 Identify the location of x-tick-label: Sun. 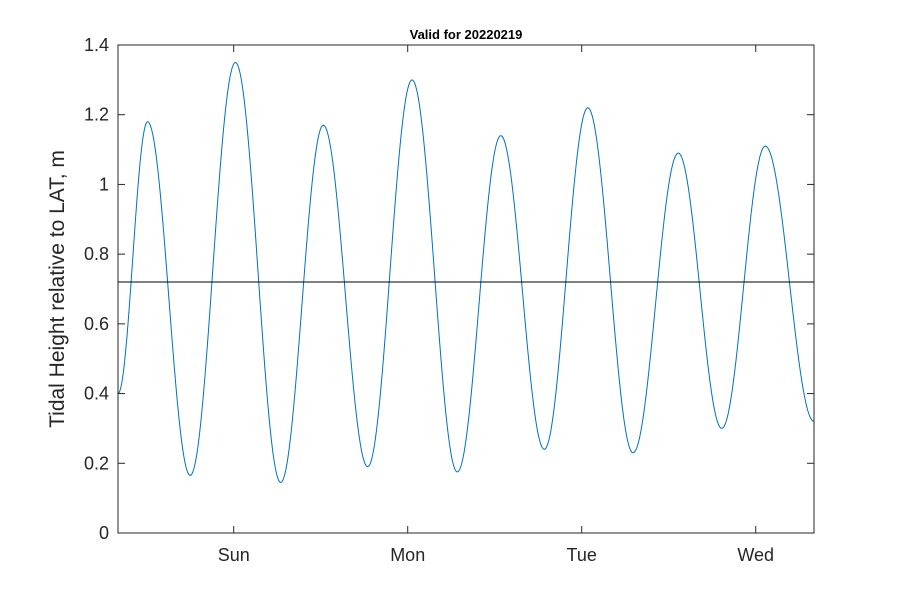
(234, 555).